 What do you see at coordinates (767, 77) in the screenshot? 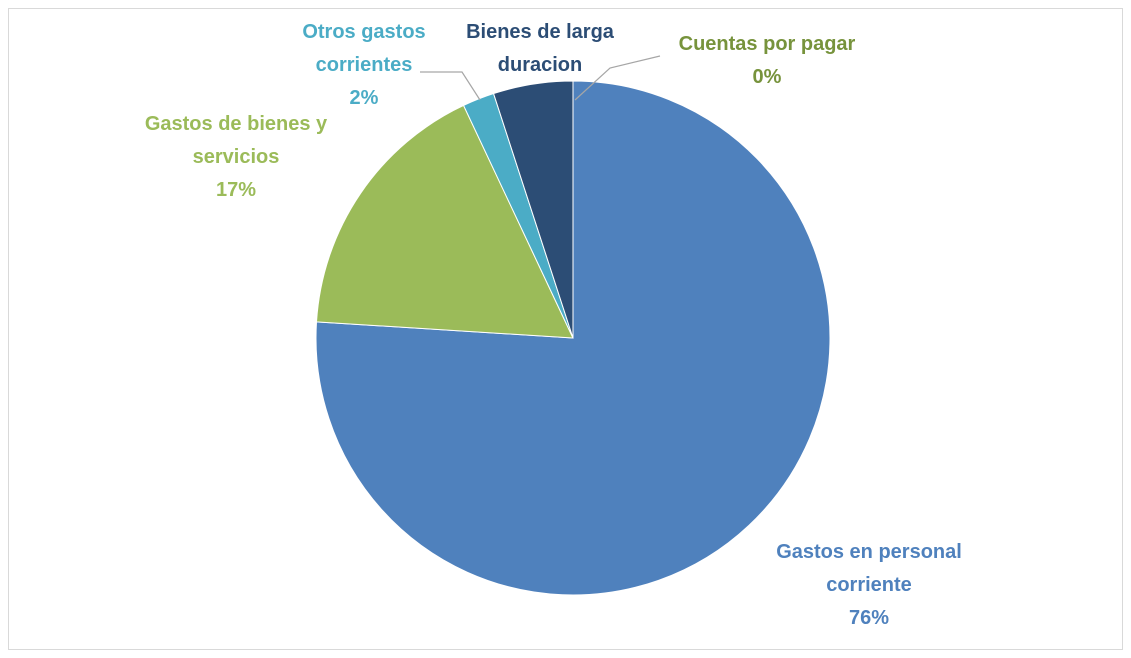
I see `value-label: 0%` at bounding box center [767, 77].